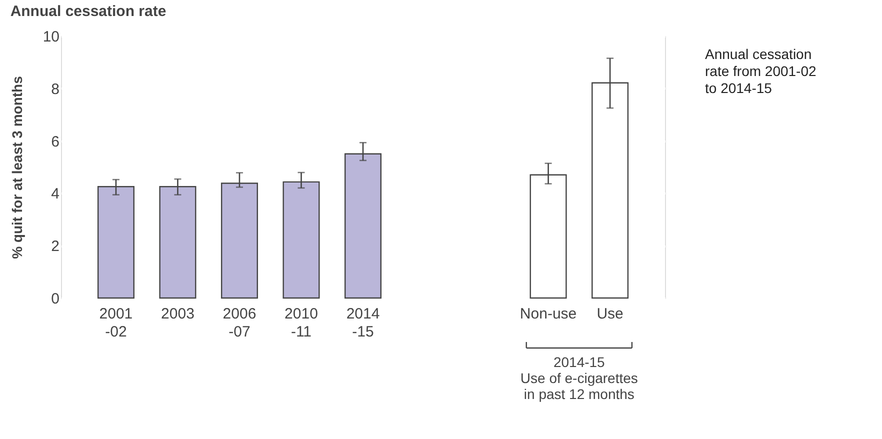 The height and width of the screenshot is (439, 882). What do you see at coordinates (760, 71) in the screenshot?
I see `text: Annual cessation rate from 2001-02 to 2014-15` at bounding box center [760, 71].